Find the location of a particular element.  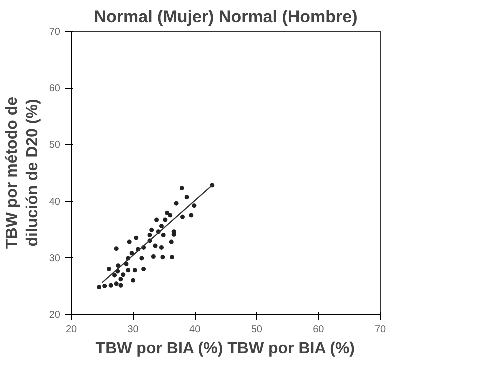

x-tick-label: 70 is located at coordinates (380, 330).